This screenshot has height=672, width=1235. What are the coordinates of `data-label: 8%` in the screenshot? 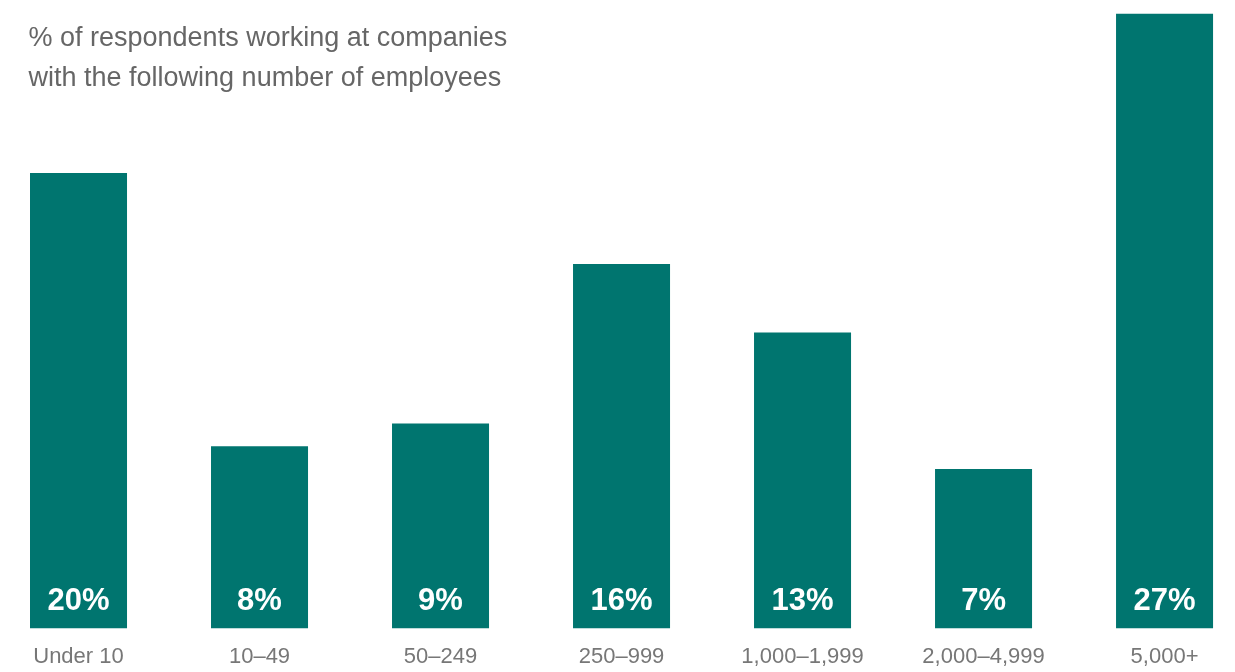 It's located at (259, 599).